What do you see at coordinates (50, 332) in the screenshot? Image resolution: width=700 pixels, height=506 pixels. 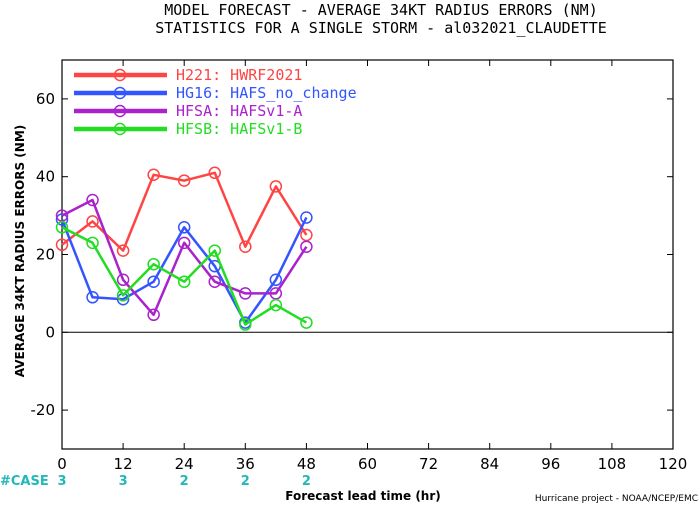 I see `y-tick-label: 0` at bounding box center [50, 332].